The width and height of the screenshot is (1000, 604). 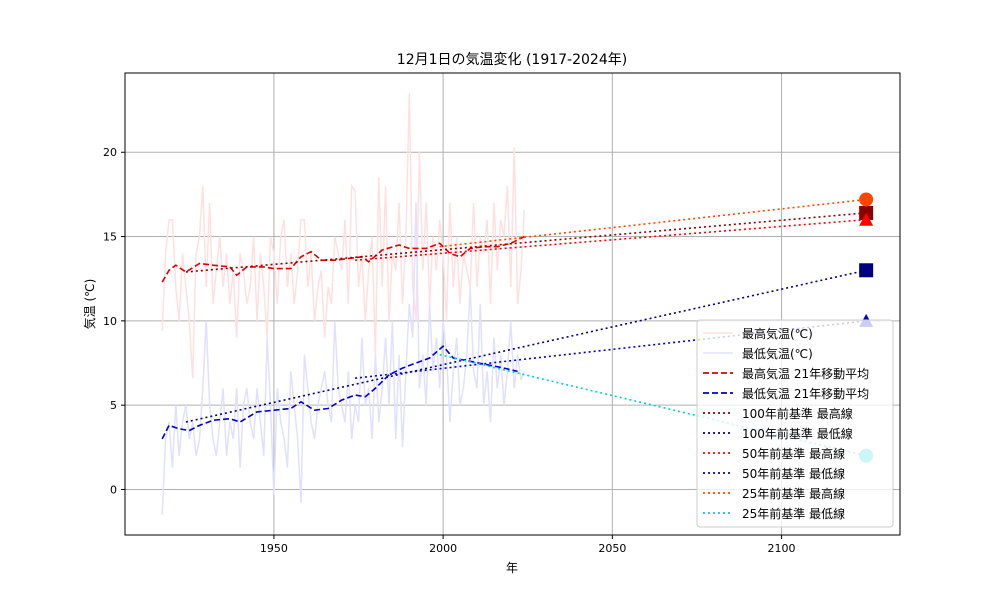 What do you see at coordinates (113, 405) in the screenshot?
I see `y-tick-label: 5` at bounding box center [113, 405].